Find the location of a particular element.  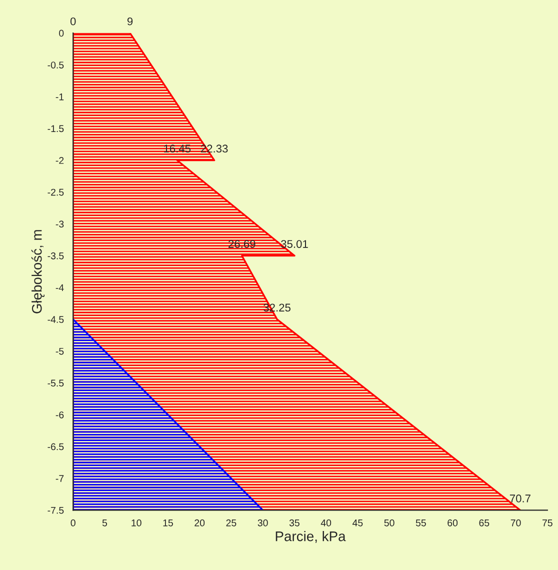

y-tick-label: 0 is located at coordinates (61, 33).